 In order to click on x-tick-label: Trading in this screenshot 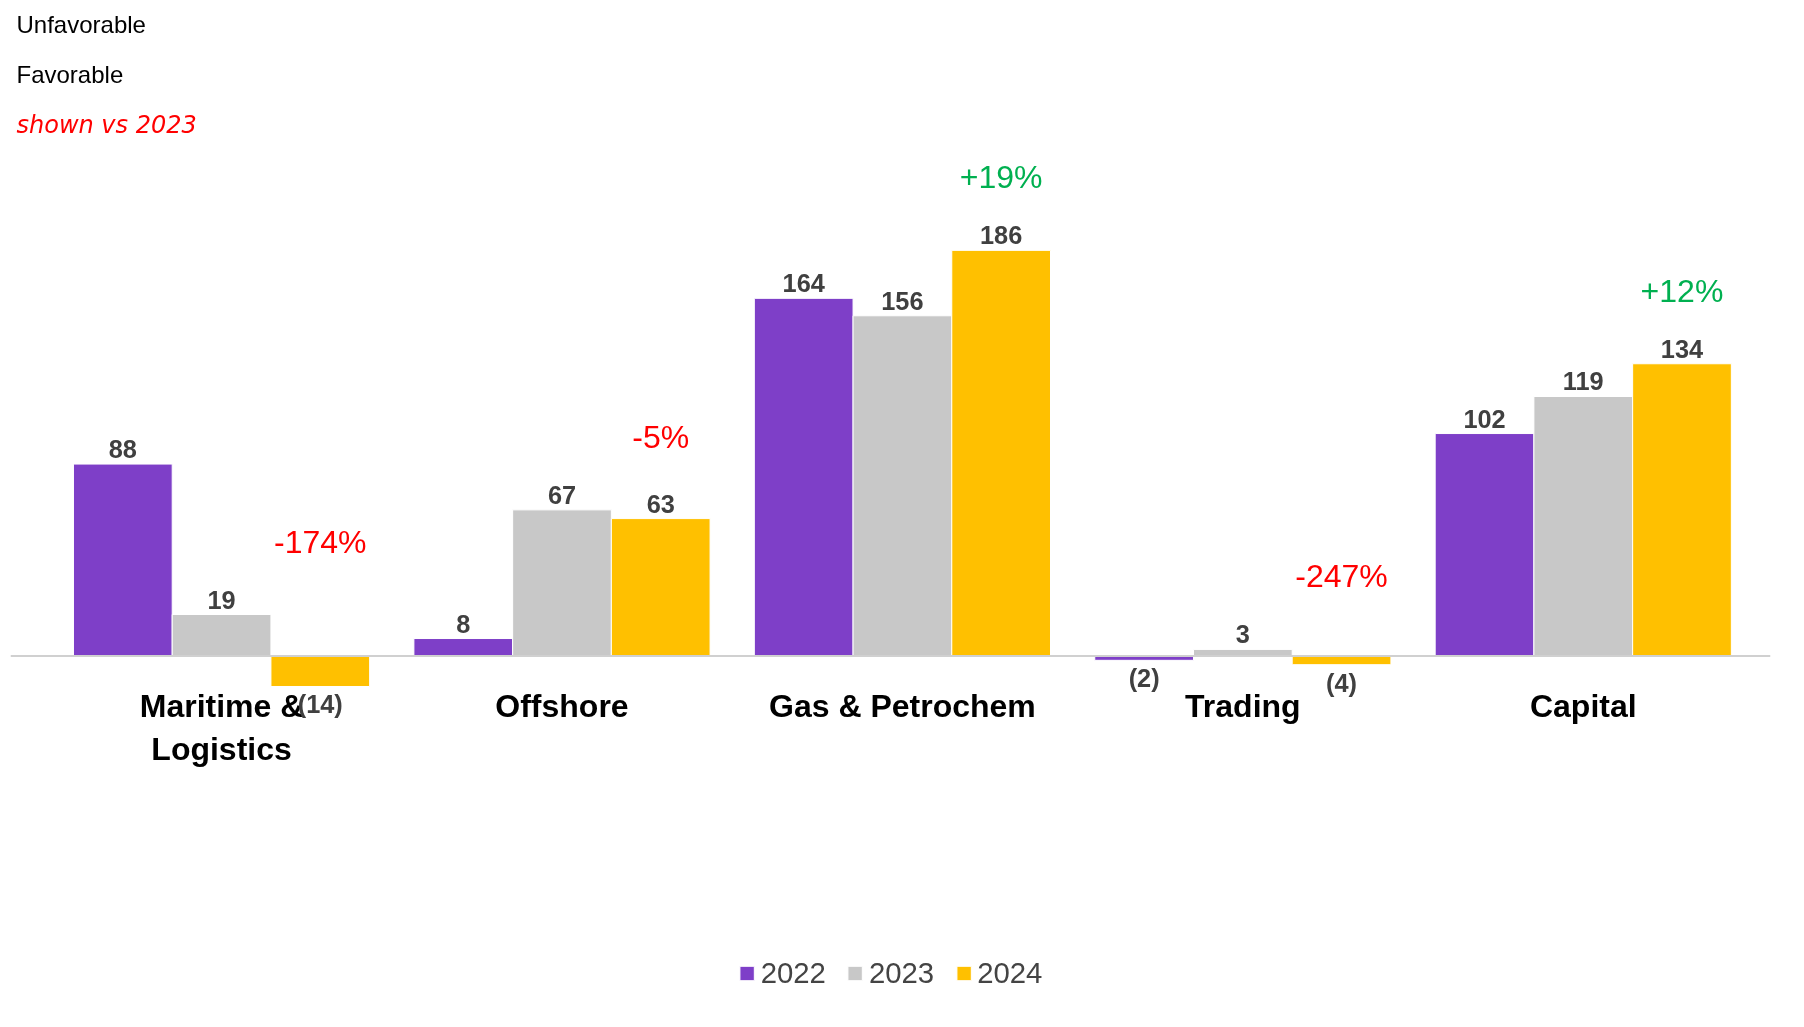, I will do `click(1243, 705)`.